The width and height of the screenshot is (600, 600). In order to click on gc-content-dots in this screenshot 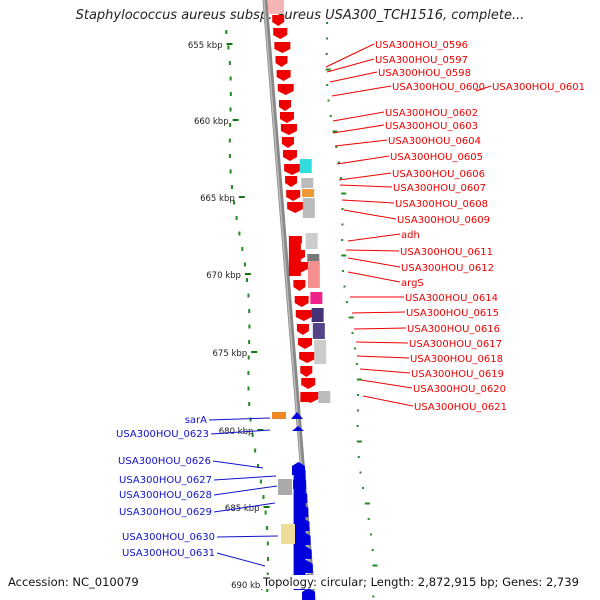, I will do `click(351, 310)`.